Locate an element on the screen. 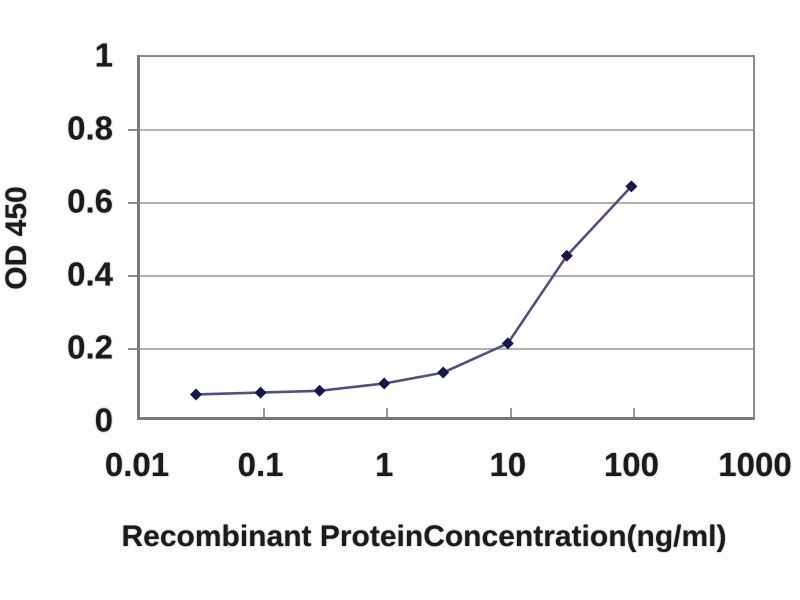 This screenshot has width=800, height=600. x-tick-label: 10 is located at coordinates (508, 464).